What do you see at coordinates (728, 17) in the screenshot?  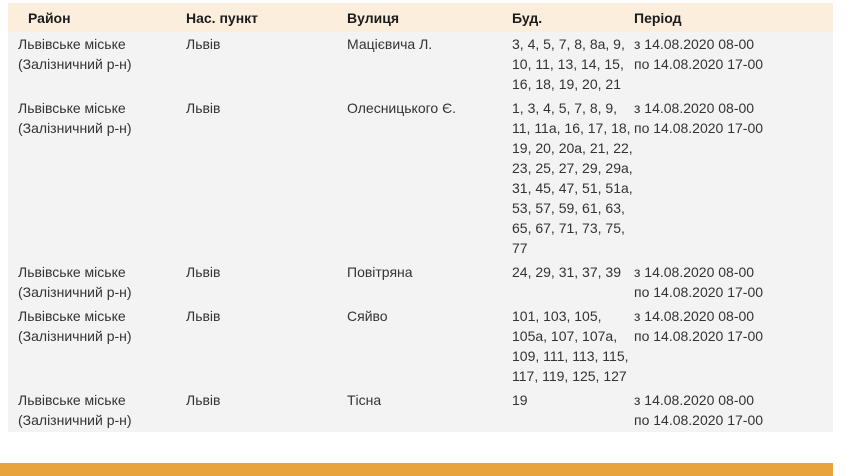 I see `col-header-period: Період` at bounding box center [728, 17].